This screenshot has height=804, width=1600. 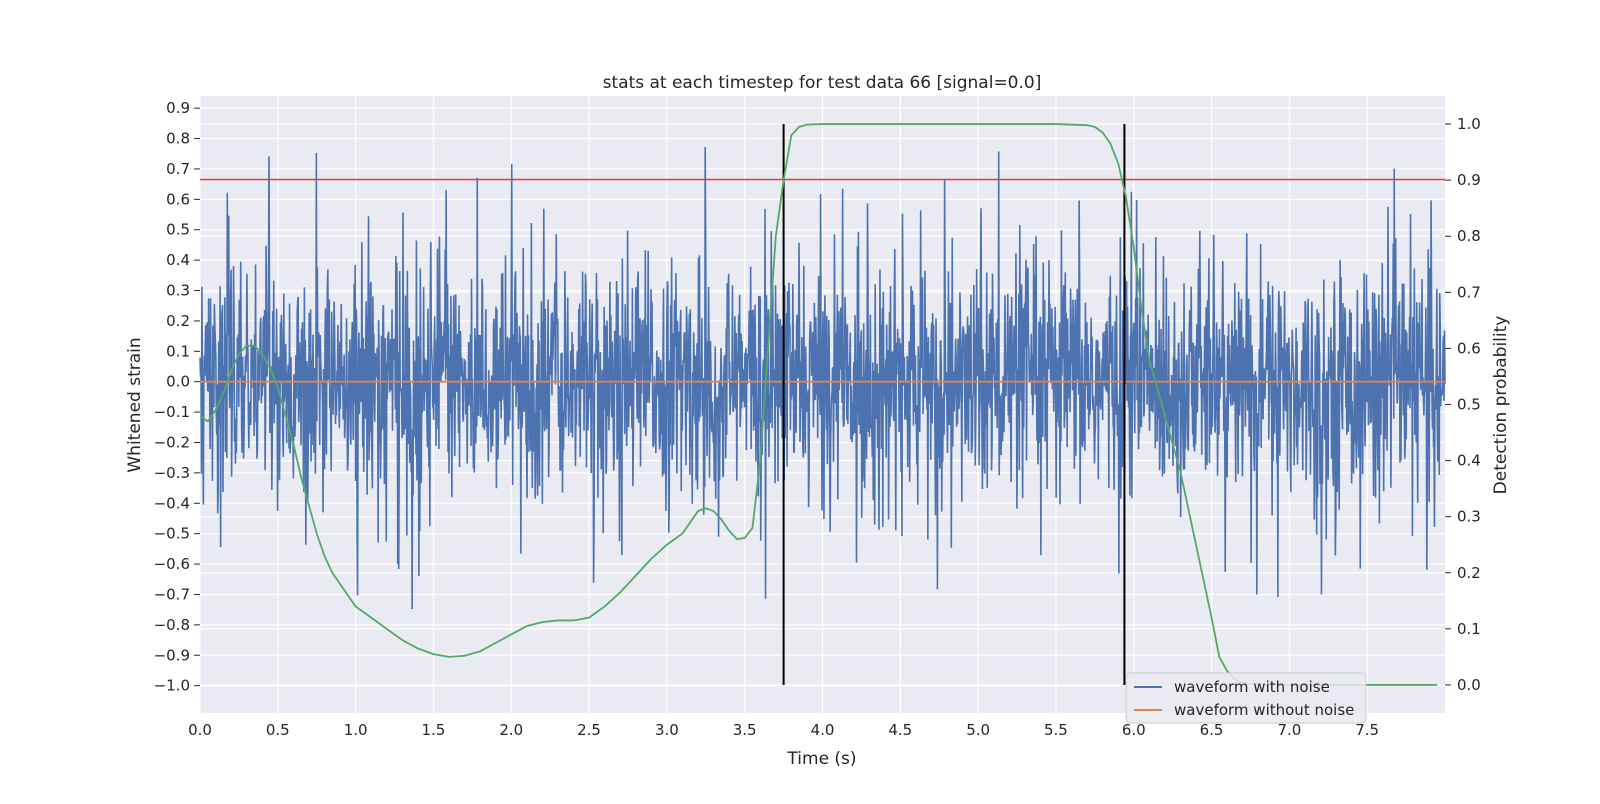 I want to click on x-tick-label: 0.0, so click(x=200, y=730).